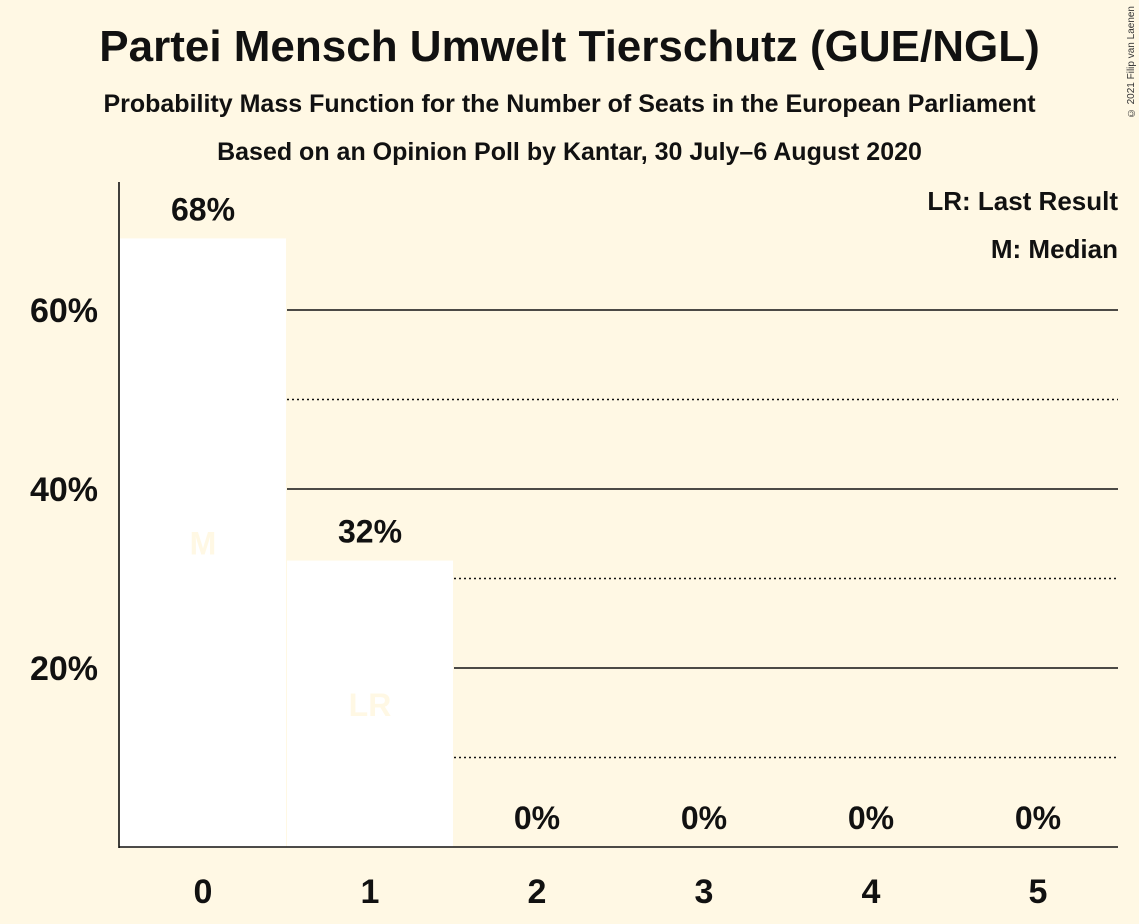 The image size is (1139, 924). What do you see at coordinates (203, 892) in the screenshot?
I see `x-tick-label: 0` at bounding box center [203, 892].